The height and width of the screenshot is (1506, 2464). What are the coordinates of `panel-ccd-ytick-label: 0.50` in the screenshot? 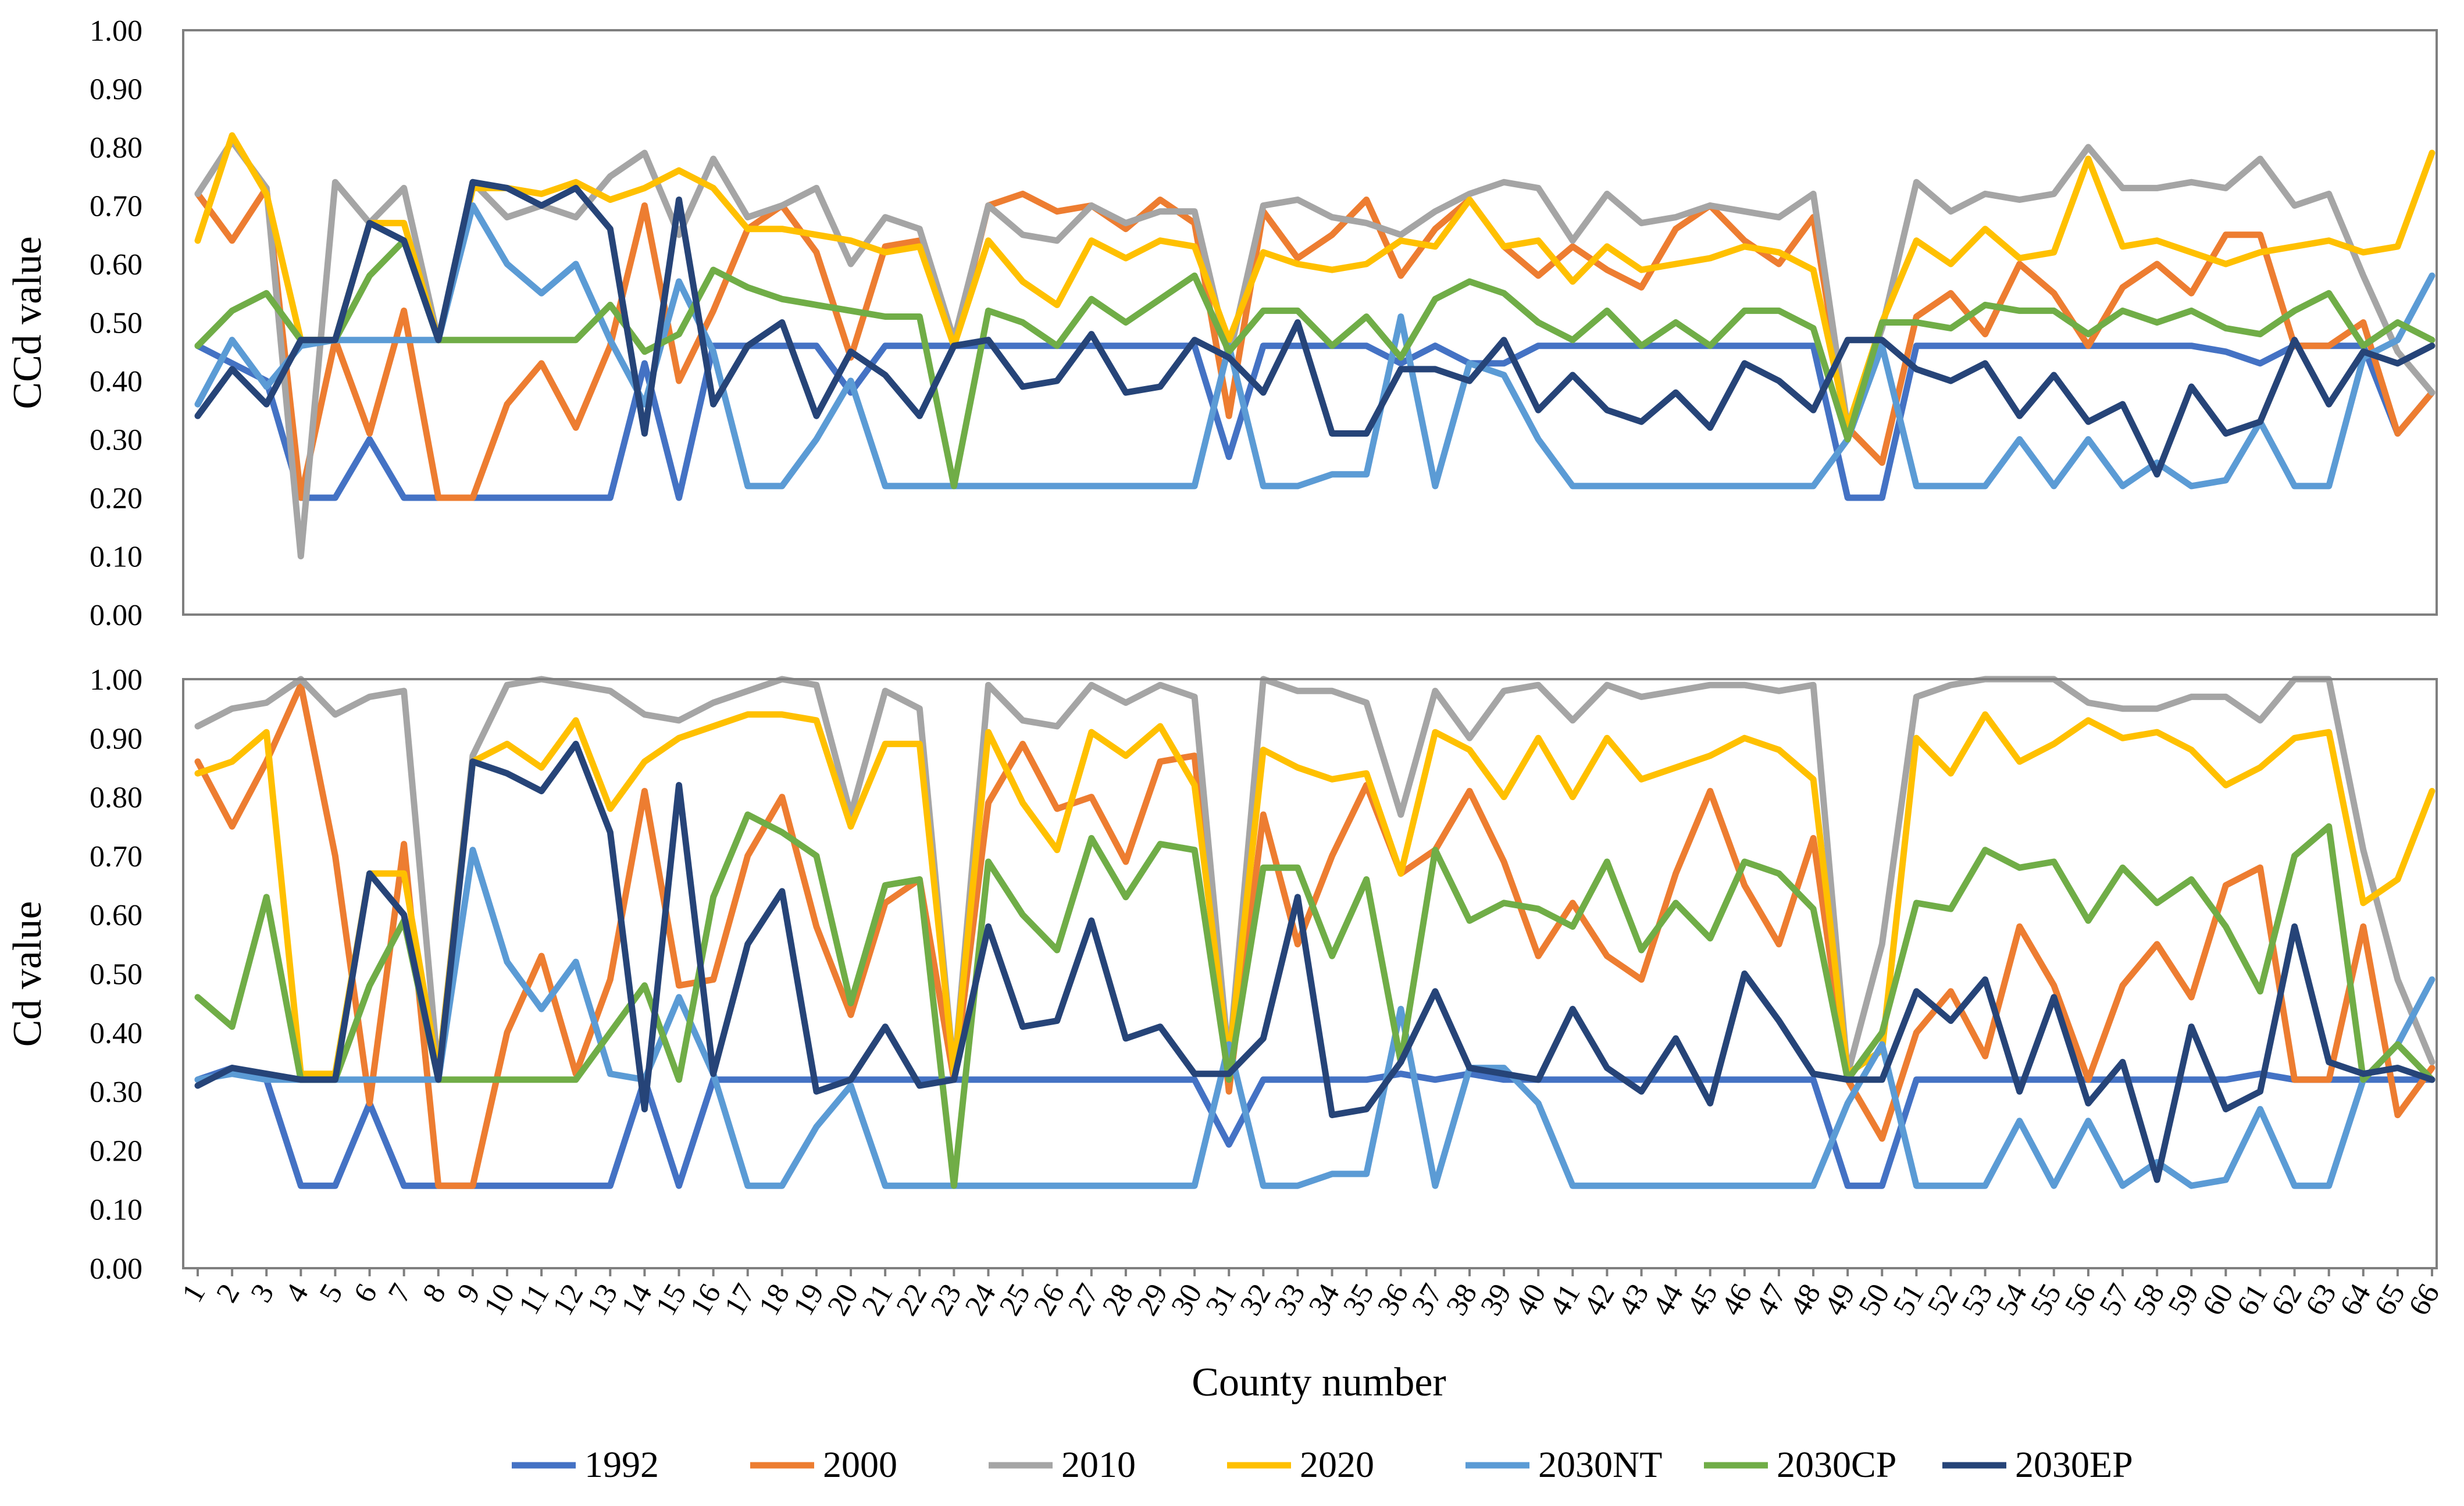 It's located at (116, 323).